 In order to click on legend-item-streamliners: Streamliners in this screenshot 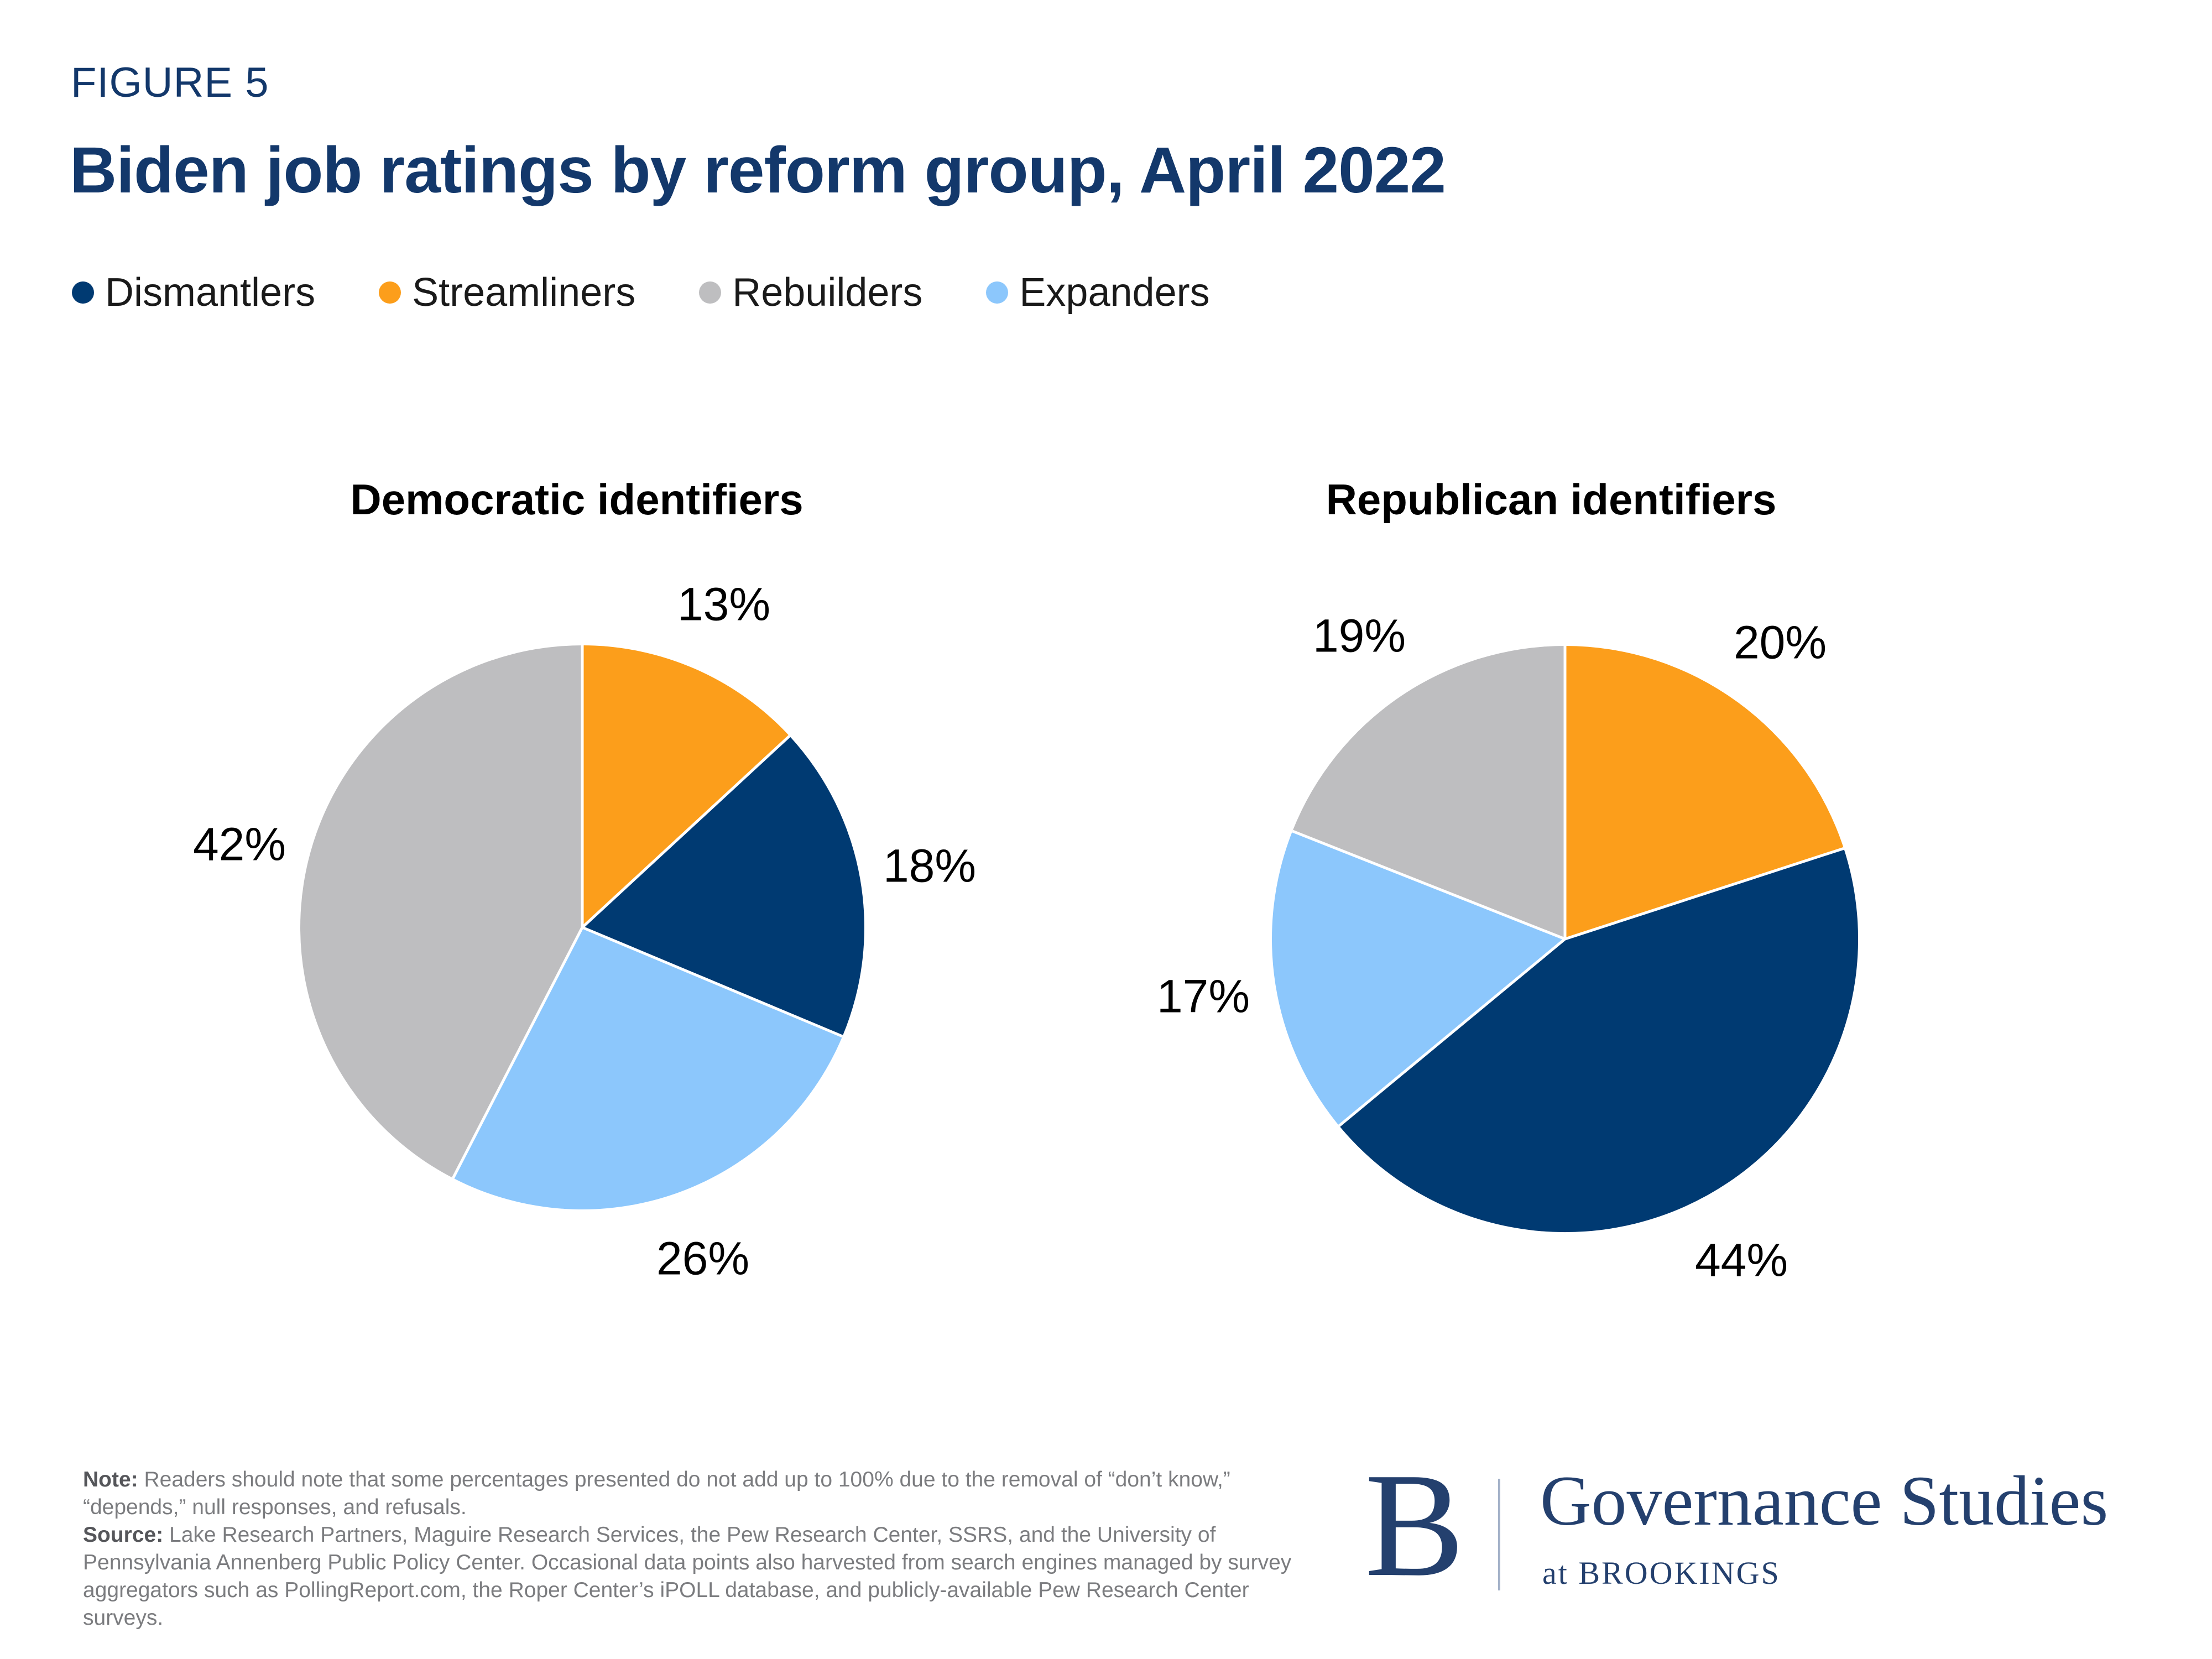, I will do `click(507, 293)`.